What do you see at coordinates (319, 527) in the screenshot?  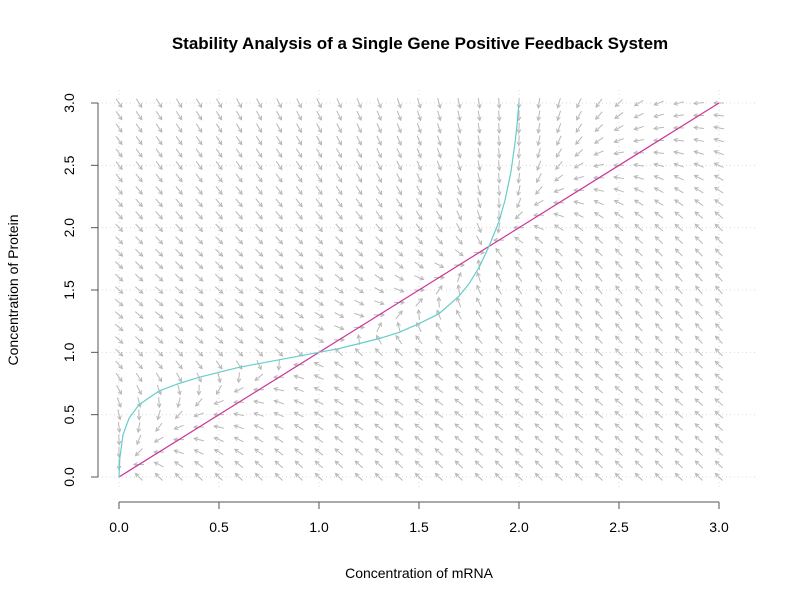 I see `x-tick-label: 1.0` at bounding box center [319, 527].